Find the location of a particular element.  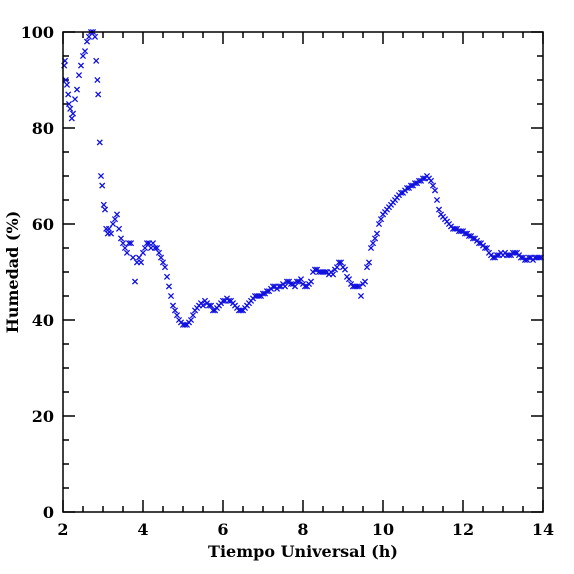

x-tick-label: 2 is located at coordinates (62, 529).